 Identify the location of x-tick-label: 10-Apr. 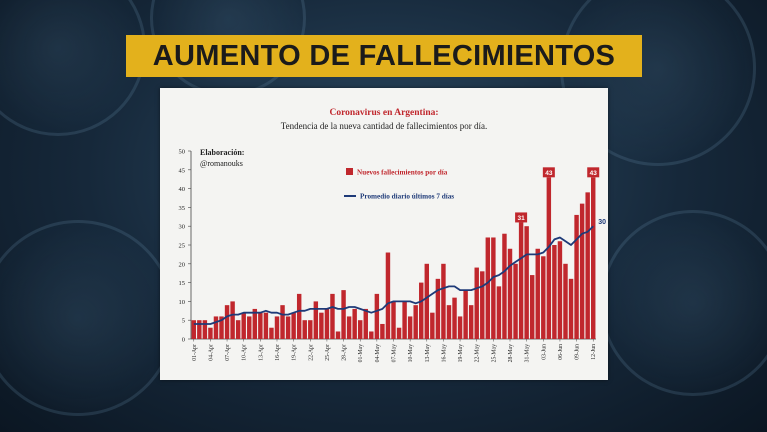
(245, 352).